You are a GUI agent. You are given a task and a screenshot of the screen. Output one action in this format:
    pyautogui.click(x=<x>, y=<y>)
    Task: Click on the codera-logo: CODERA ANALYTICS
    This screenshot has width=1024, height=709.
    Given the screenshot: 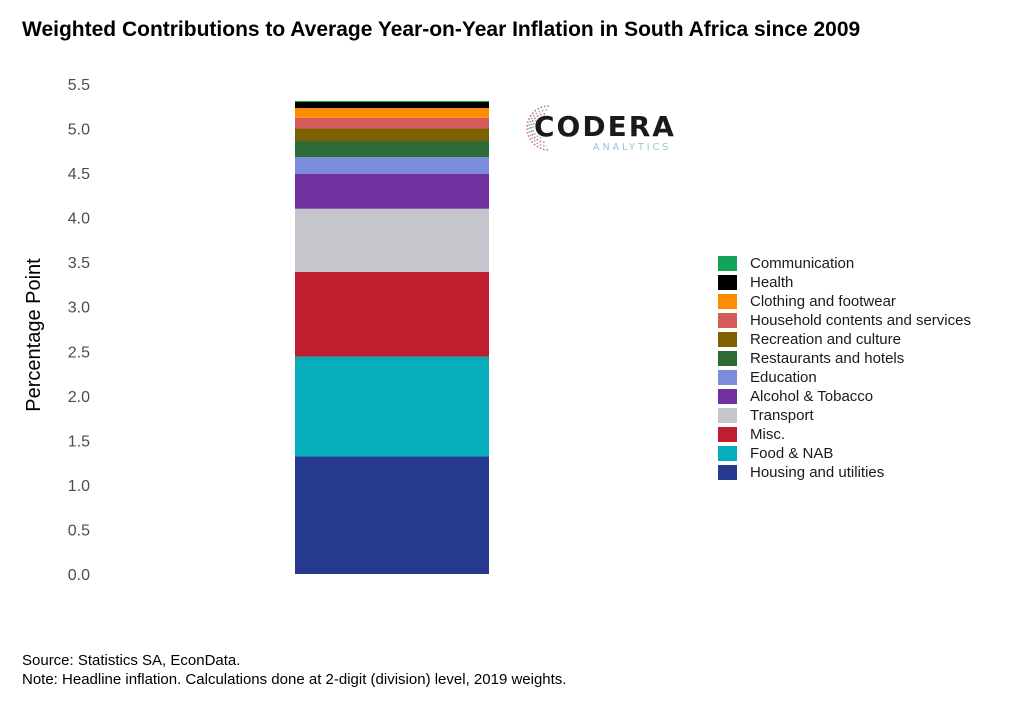 What is the action you would take?
    pyautogui.click(x=602, y=128)
    